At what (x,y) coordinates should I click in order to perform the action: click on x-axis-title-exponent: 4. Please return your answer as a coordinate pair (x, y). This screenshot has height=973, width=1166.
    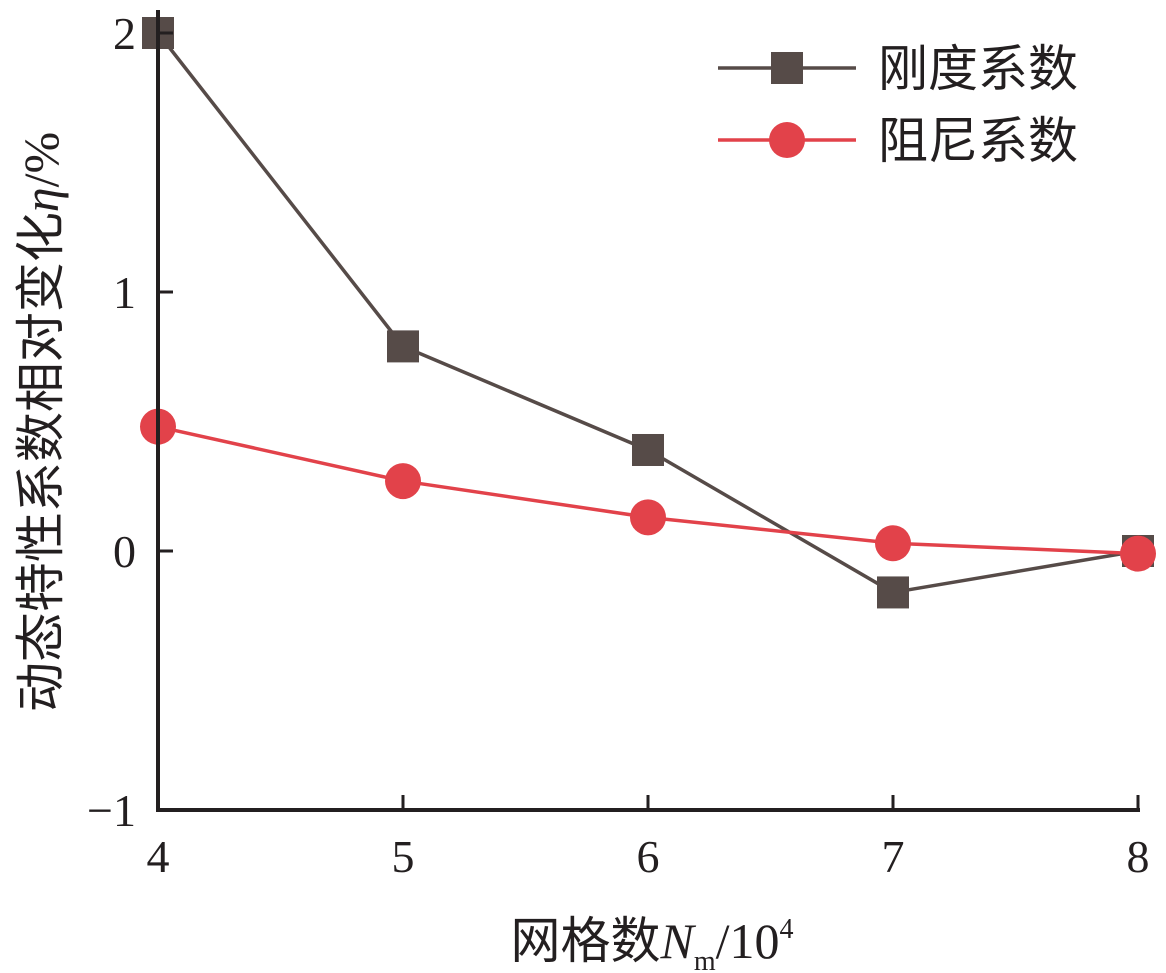
    Looking at the image, I should click on (787, 929).